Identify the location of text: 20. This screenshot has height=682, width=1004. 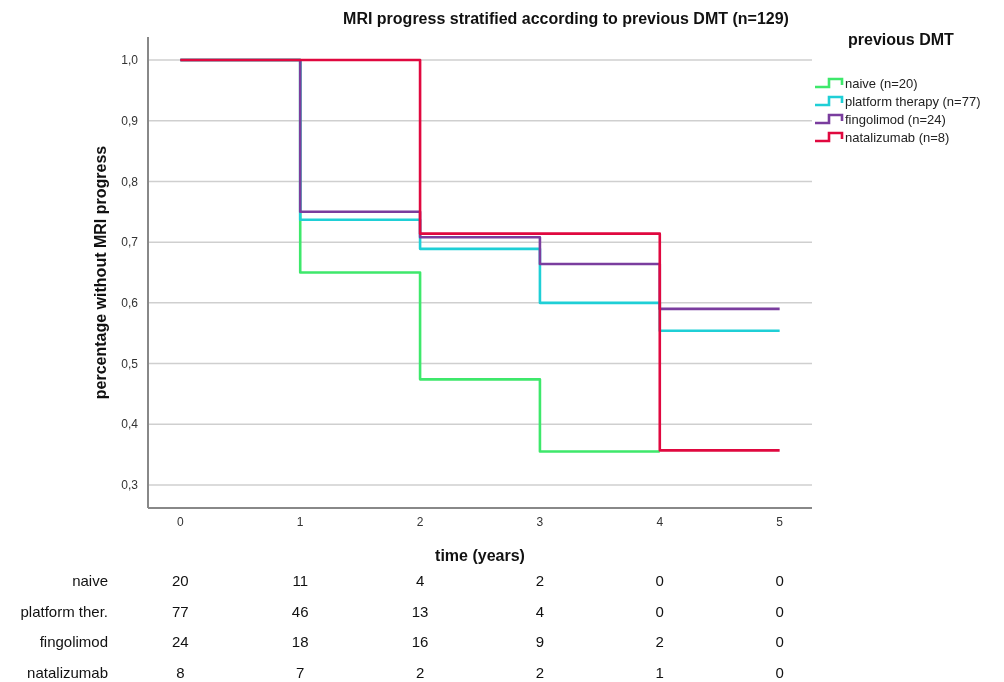
(180, 581).